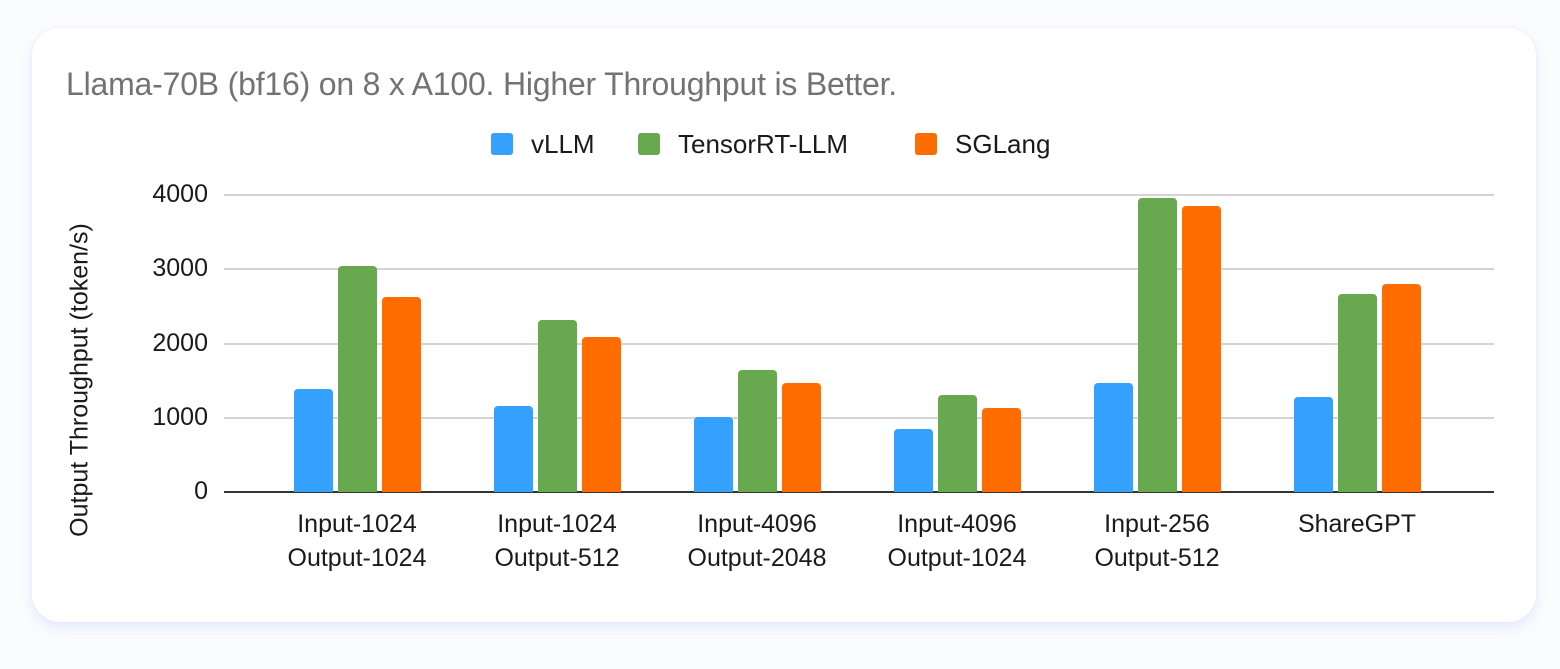  Describe the element at coordinates (1357, 524) in the screenshot. I see `x-tick-label: ShareGPT` at that location.